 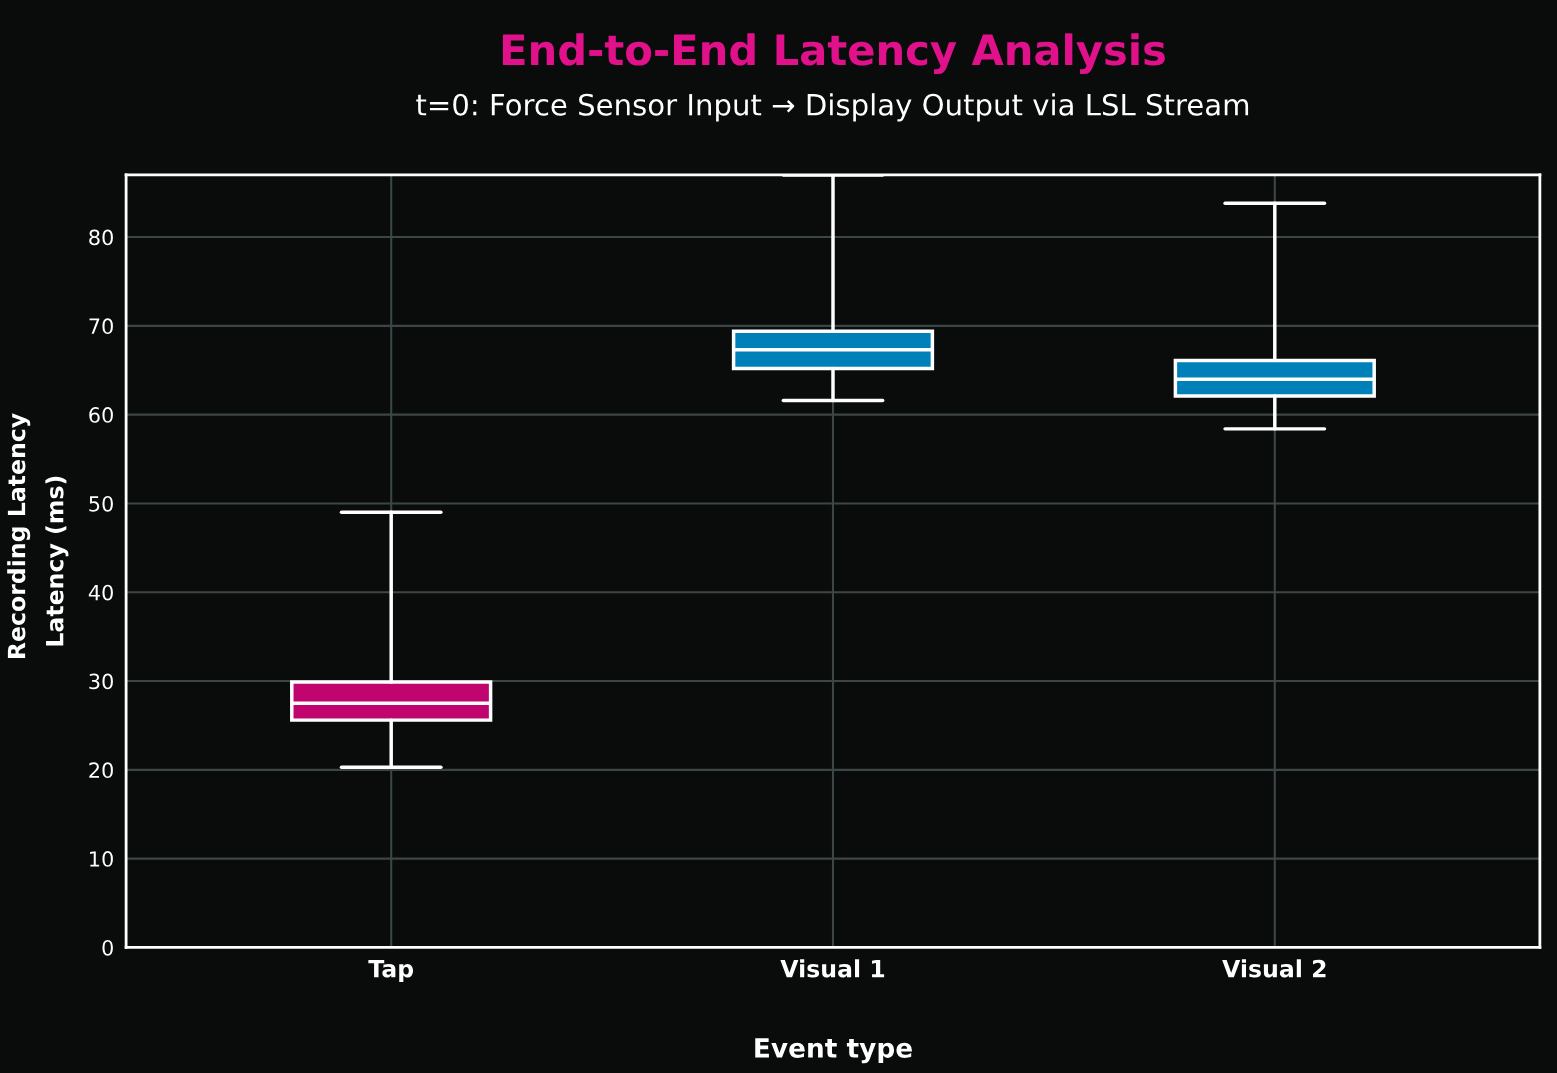 I want to click on x-tick-label: Tap, so click(x=391, y=971).